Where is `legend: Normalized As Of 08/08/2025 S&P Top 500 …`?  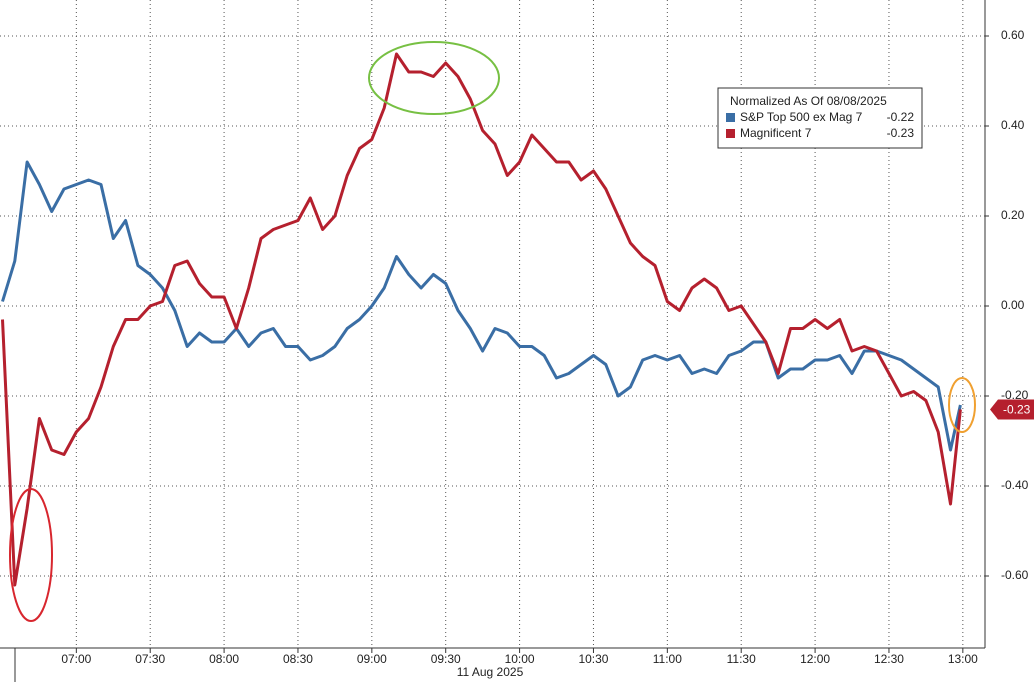 legend: Normalized As Of 08/08/2025 S&P Top 500 … is located at coordinates (820, 118).